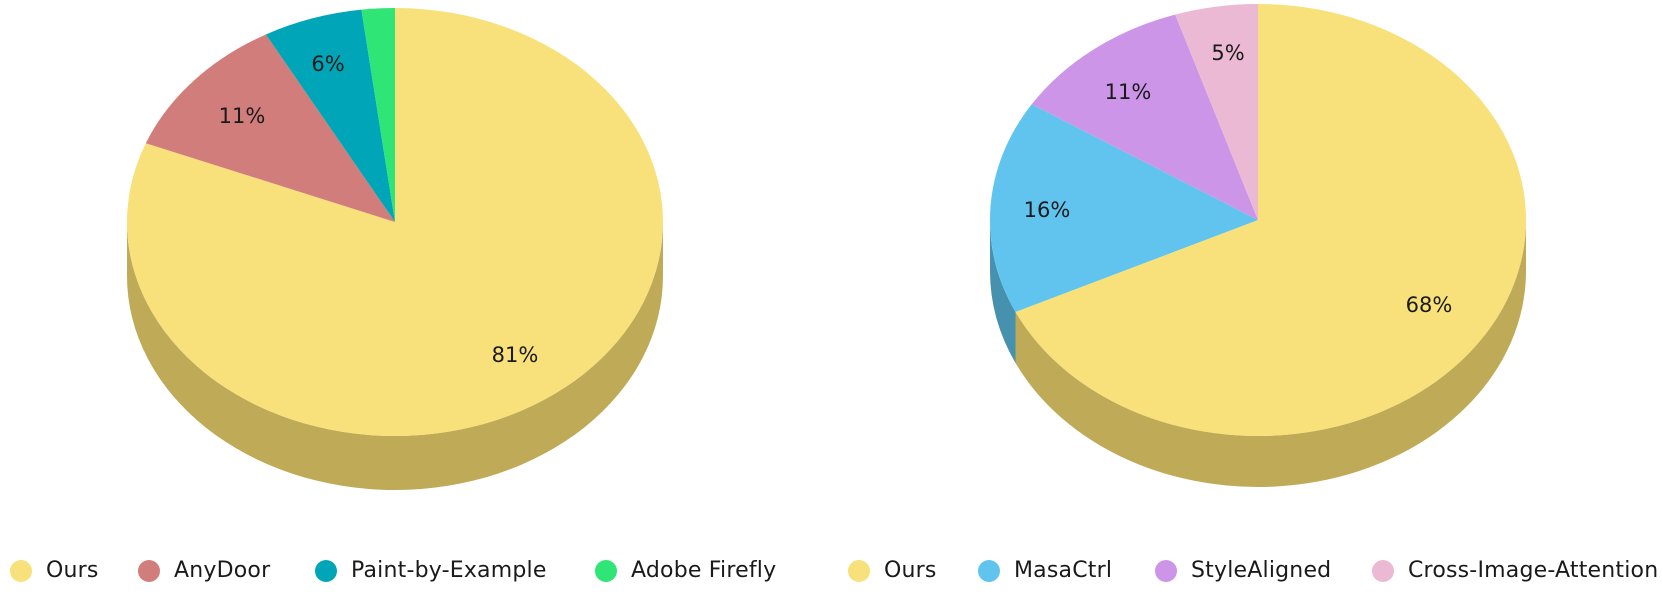  I want to click on legend-label: Adobe Firefly, so click(704, 570).